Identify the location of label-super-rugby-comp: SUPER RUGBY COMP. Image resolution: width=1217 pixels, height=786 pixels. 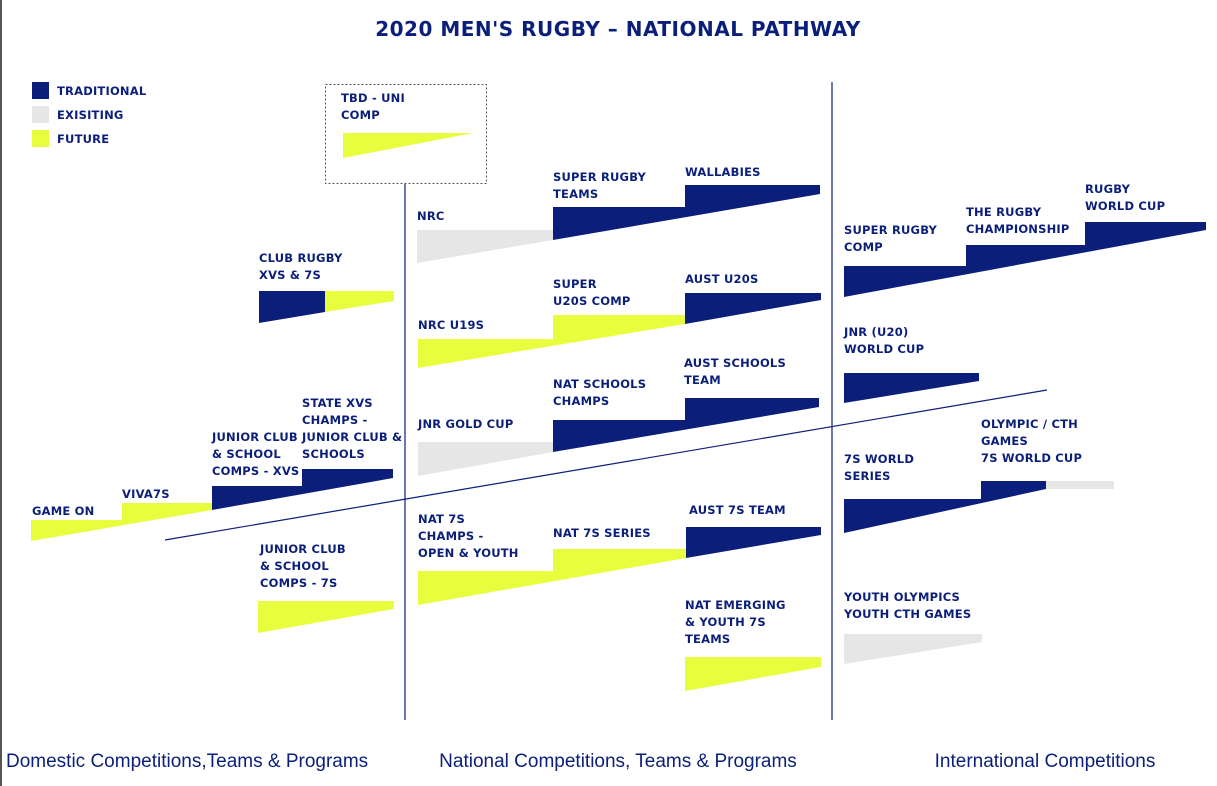
(892, 238).